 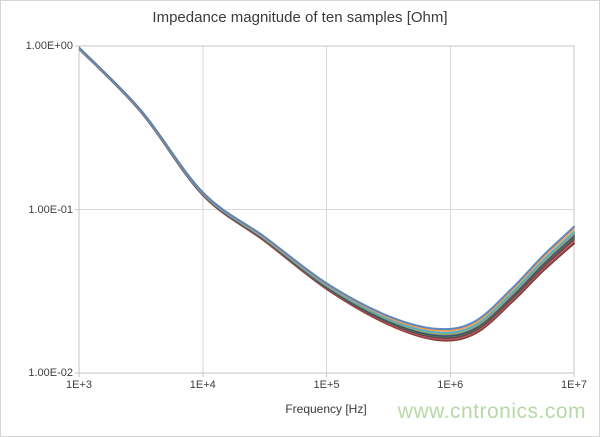 What do you see at coordinates (49, 46) in the screenshot?
I see `y-tick-label: 1.00E+00` at bounding box center [49, 46].